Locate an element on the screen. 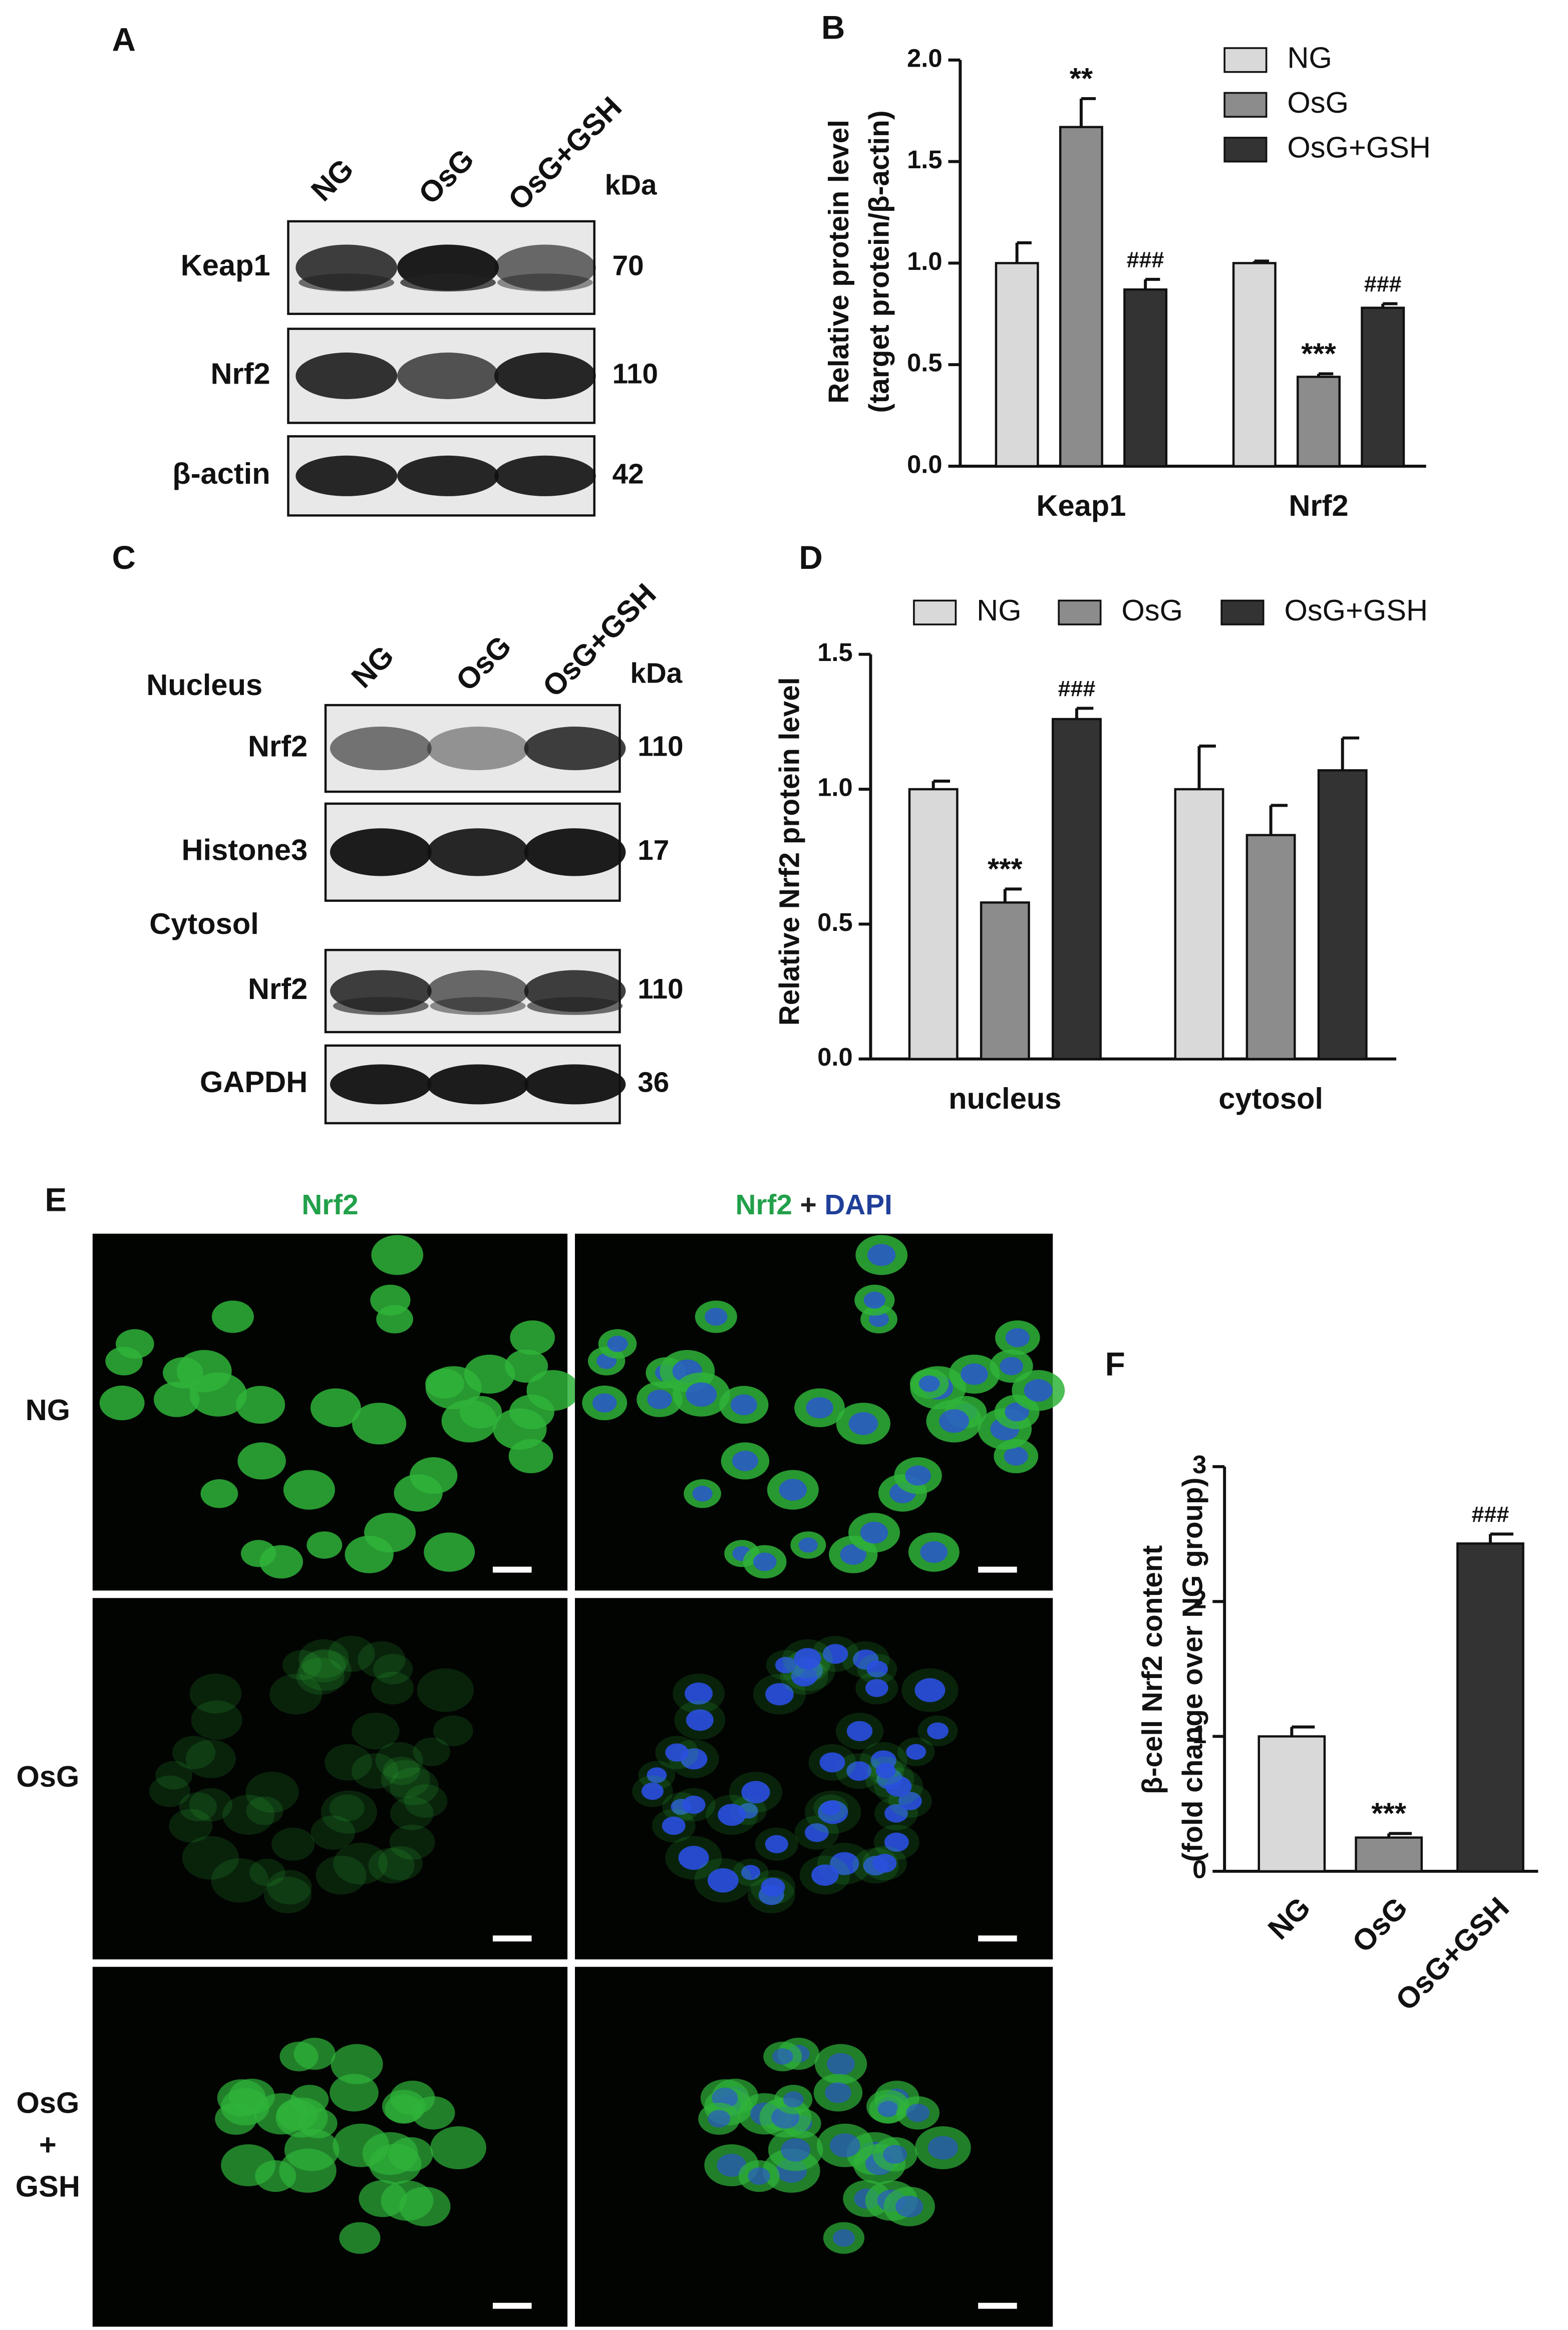  y-tick-label: 0 is located at coordinates (1199, 1869).